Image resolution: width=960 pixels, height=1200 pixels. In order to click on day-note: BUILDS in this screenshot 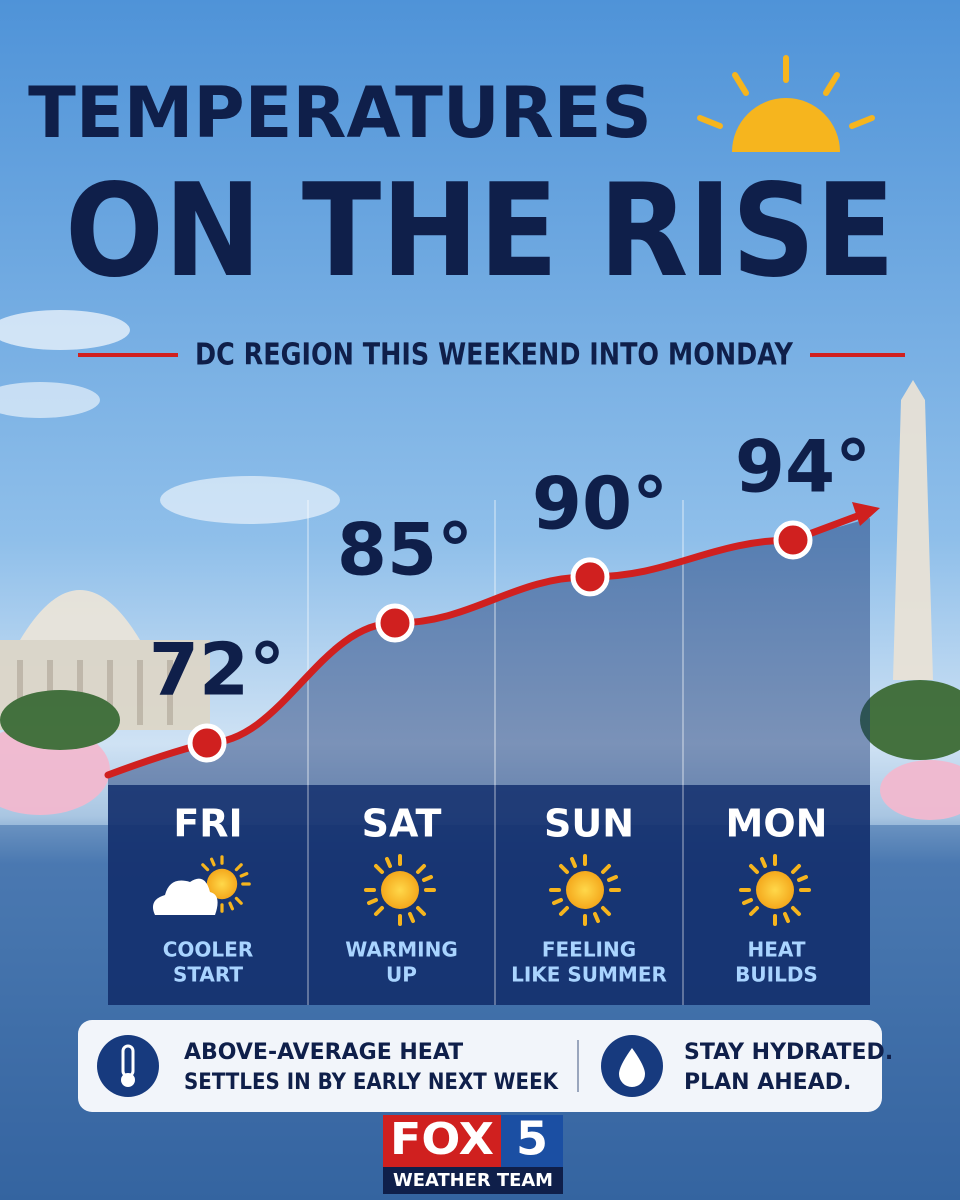, I will do `click(776, 975)`.